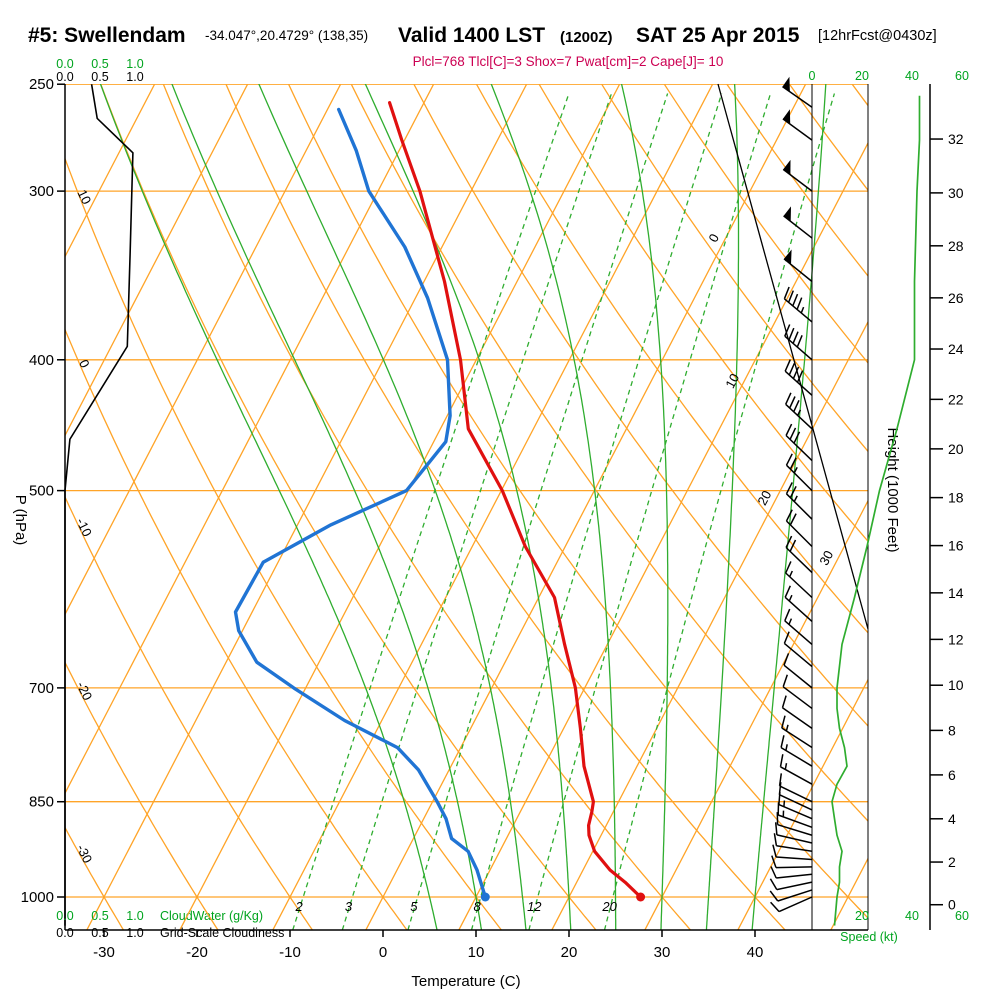  What do you see at coordinates (756, 714) in the screenshot?
I see `isotherm-line` at bounding box center [756, 714].